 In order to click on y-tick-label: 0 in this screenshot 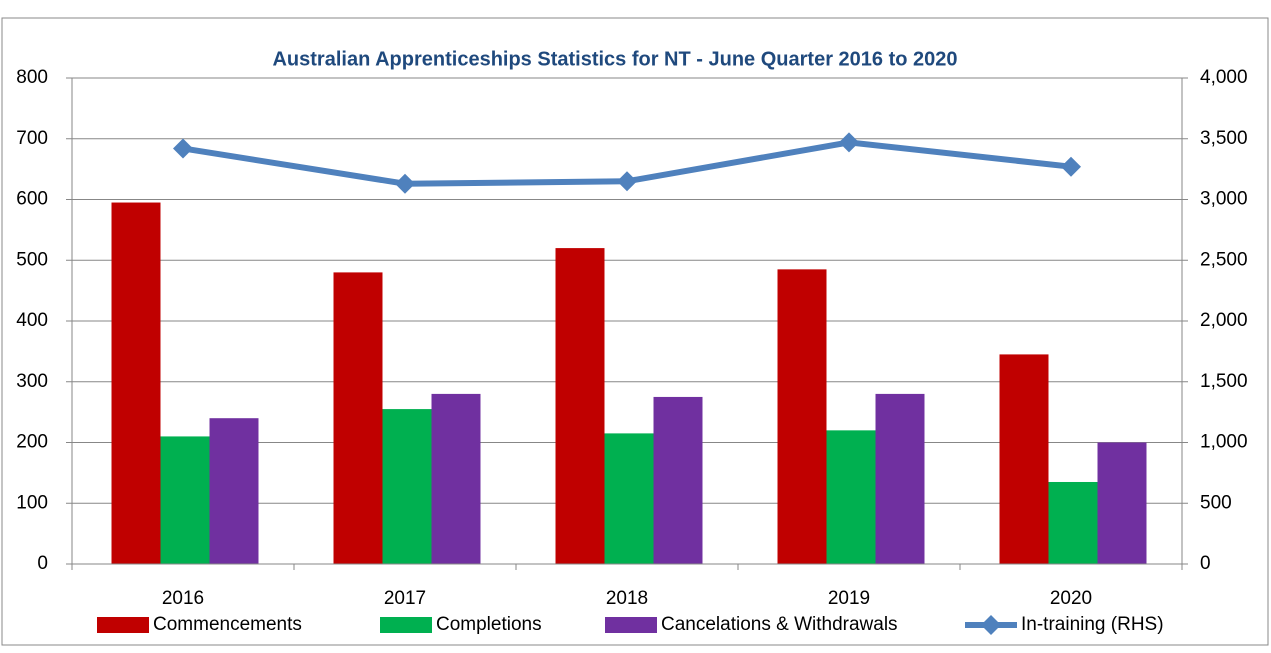, I will do `click(42, 563)`.